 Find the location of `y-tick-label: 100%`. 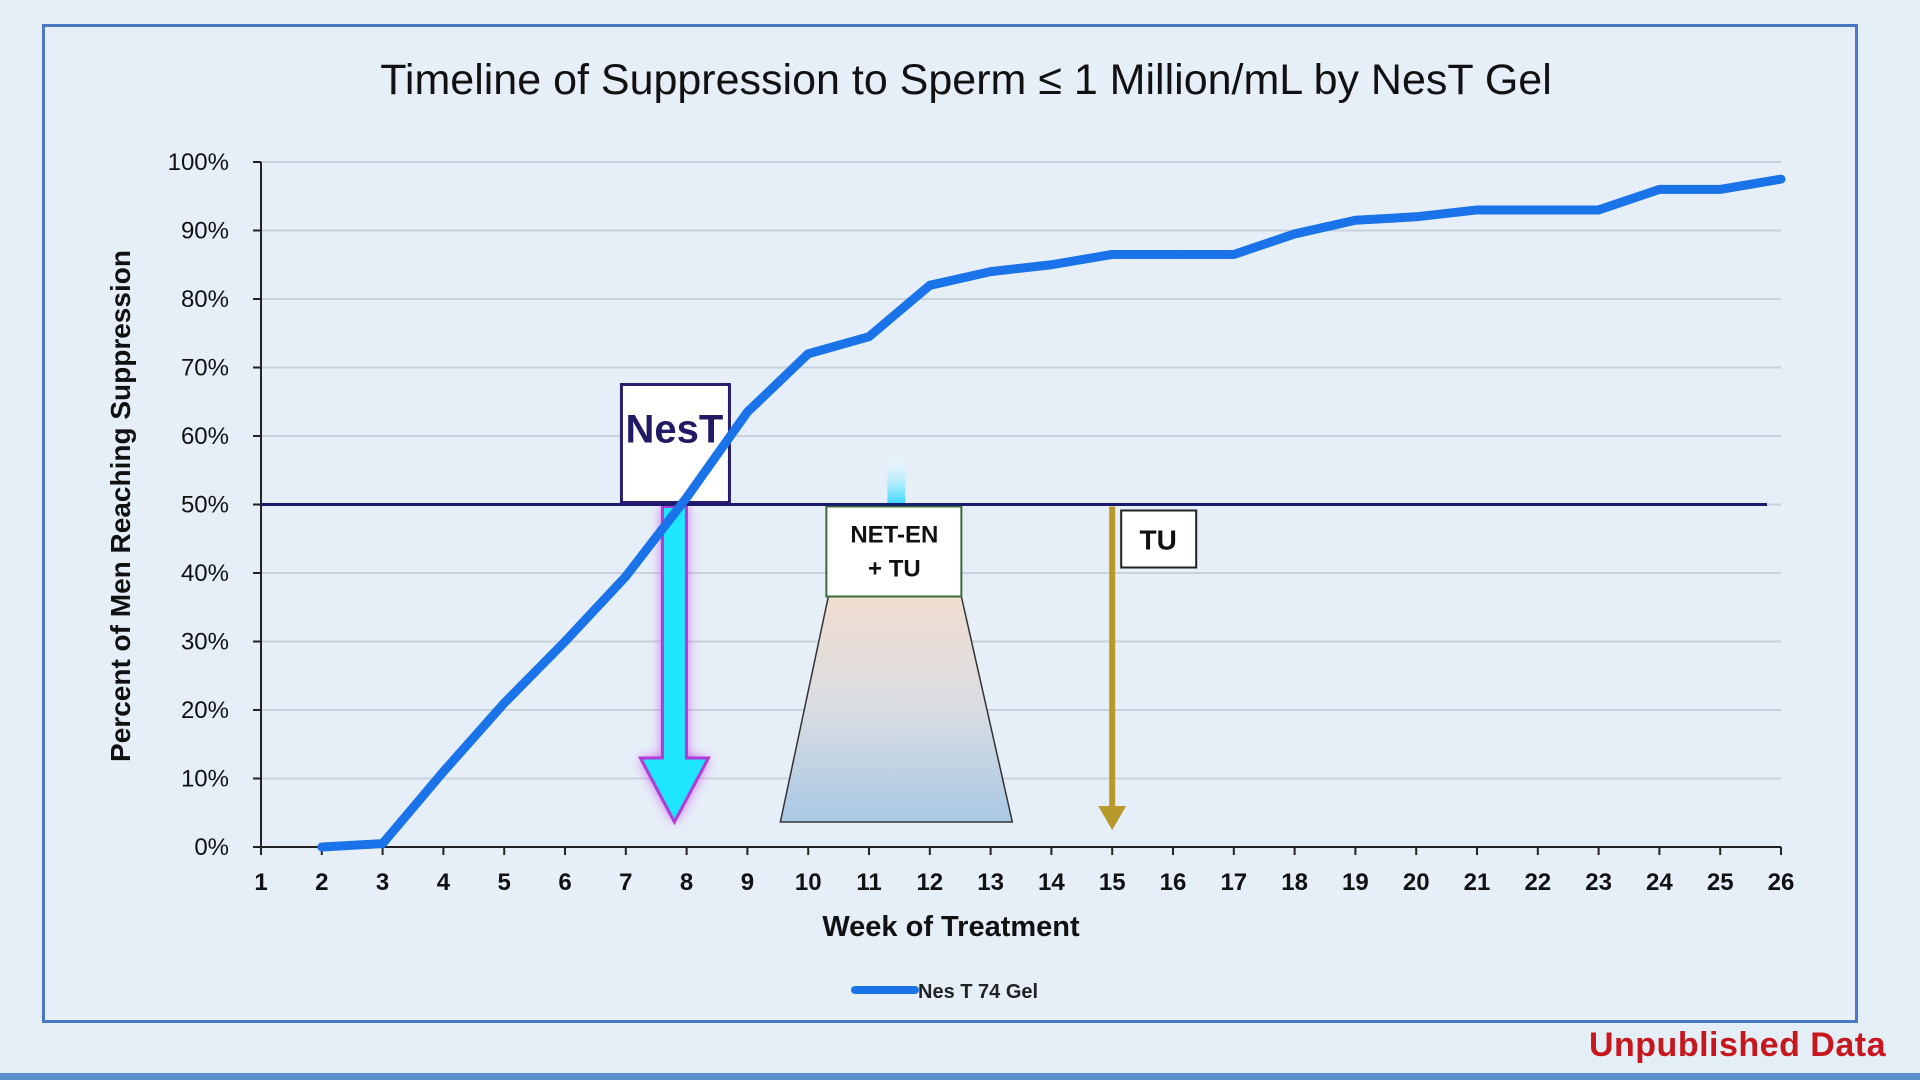

y-tick-label: 100% is located at coordinates (198, 162).